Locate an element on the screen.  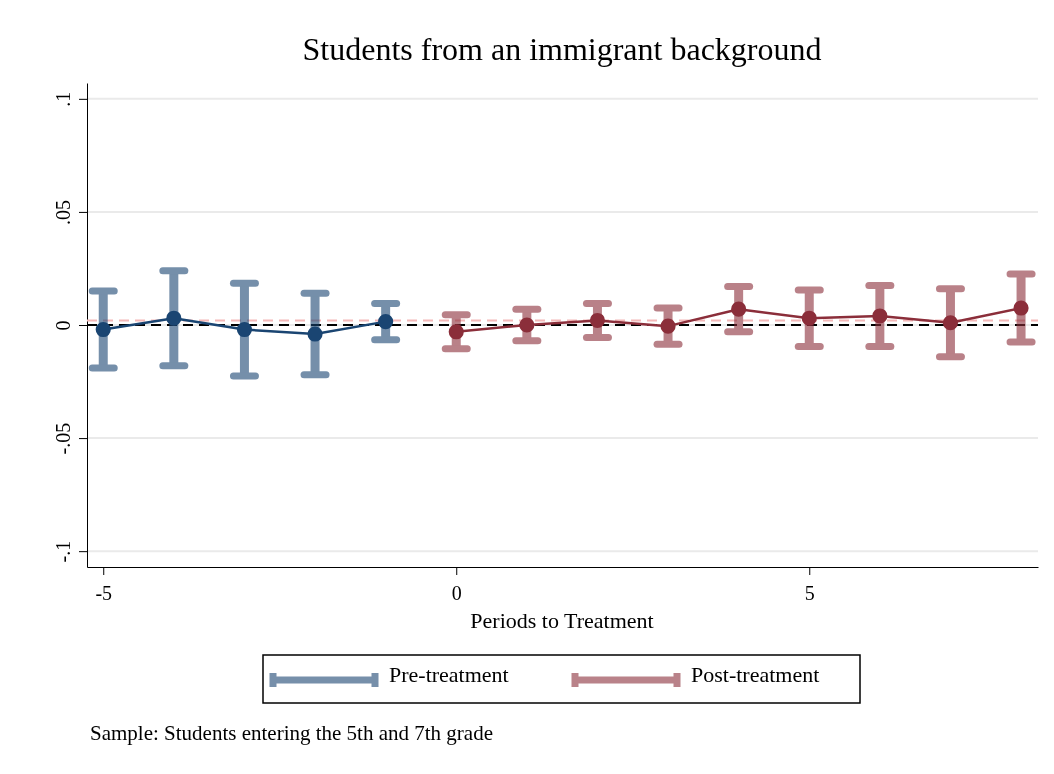
y-tick-label: -.05 is located at coordinates (62, 438).